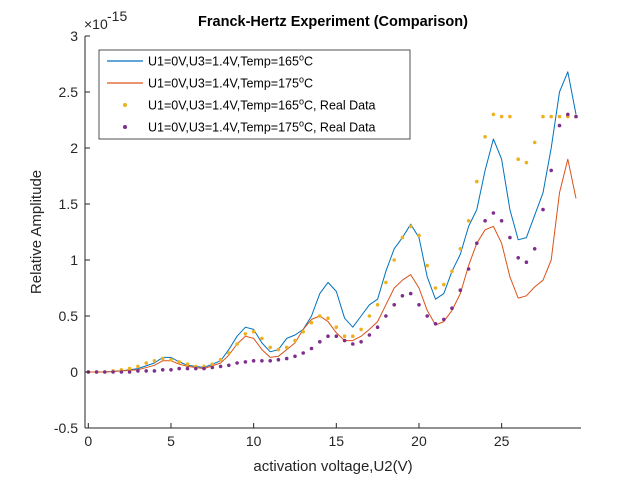 This screenshot has height=482, width=641. I want to click on x-tick-label: 15, so click(337, 441).